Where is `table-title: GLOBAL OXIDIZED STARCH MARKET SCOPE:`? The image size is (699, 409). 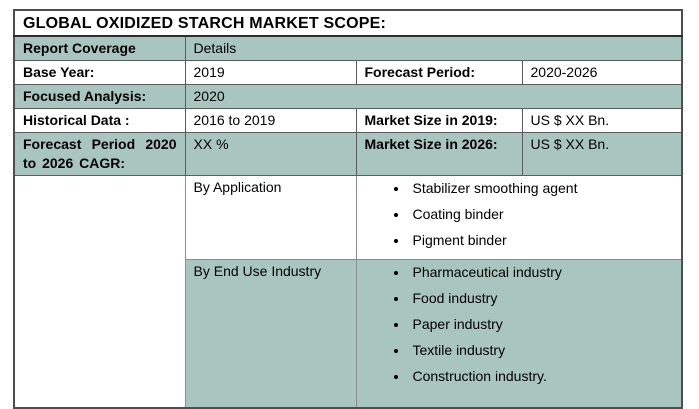 table-title: GLOBAL OXIDIZED STARCH MARKET SCOPE: is located at coordinates (348, 23).